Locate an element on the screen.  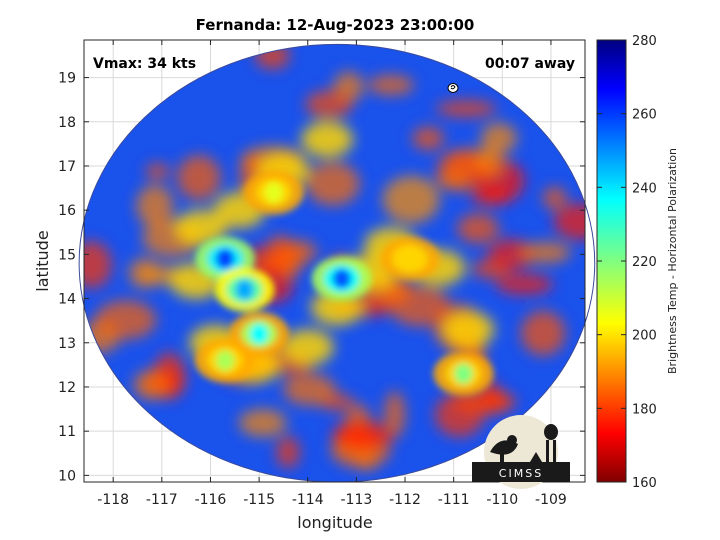
feature-eastern-band is located at coordinates (409, 258).